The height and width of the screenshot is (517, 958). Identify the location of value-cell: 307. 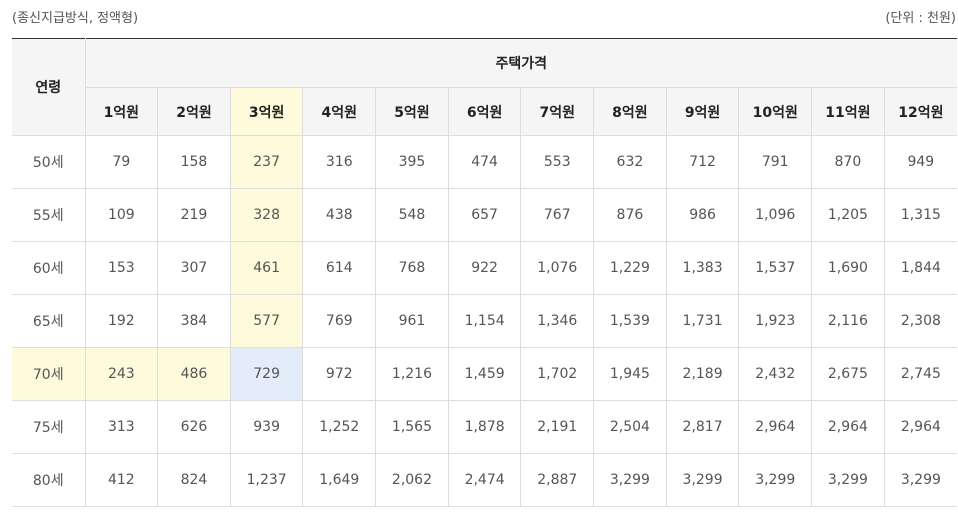
(194, 268).